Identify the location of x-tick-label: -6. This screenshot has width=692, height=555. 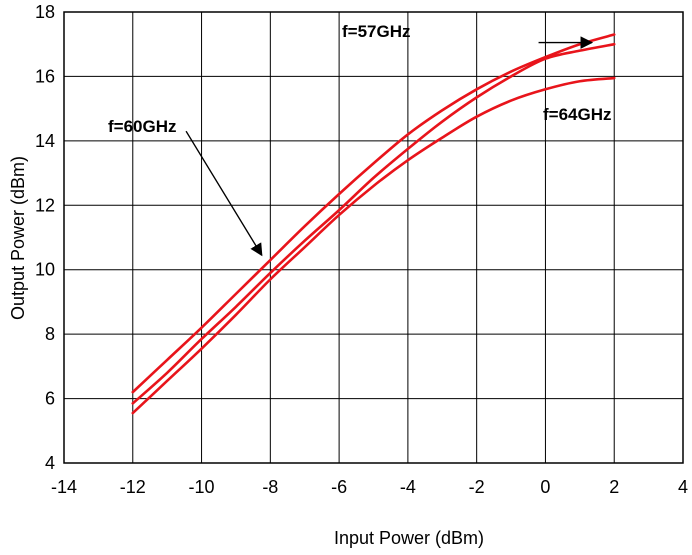
(339, 487).